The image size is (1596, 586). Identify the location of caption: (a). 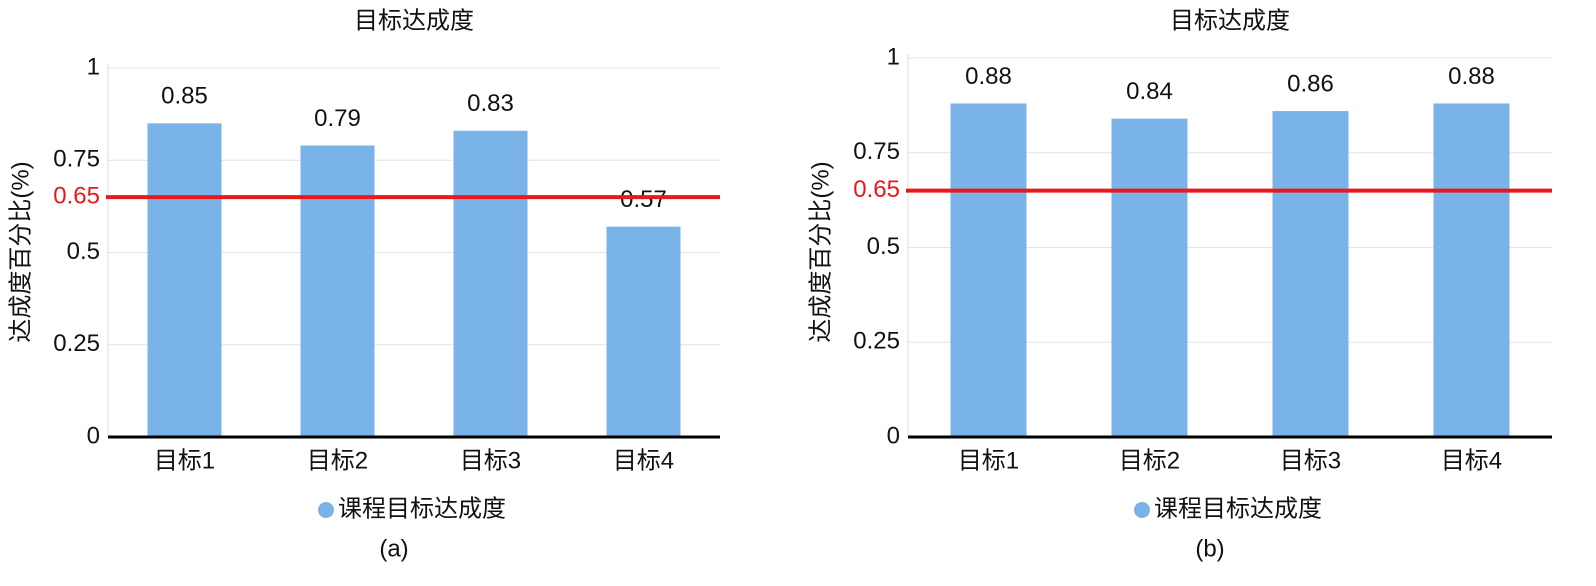
(393, 548).